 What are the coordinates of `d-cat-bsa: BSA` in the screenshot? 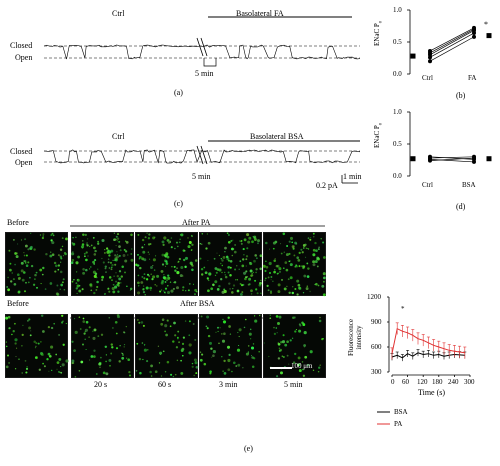 It's located at (469, 185).